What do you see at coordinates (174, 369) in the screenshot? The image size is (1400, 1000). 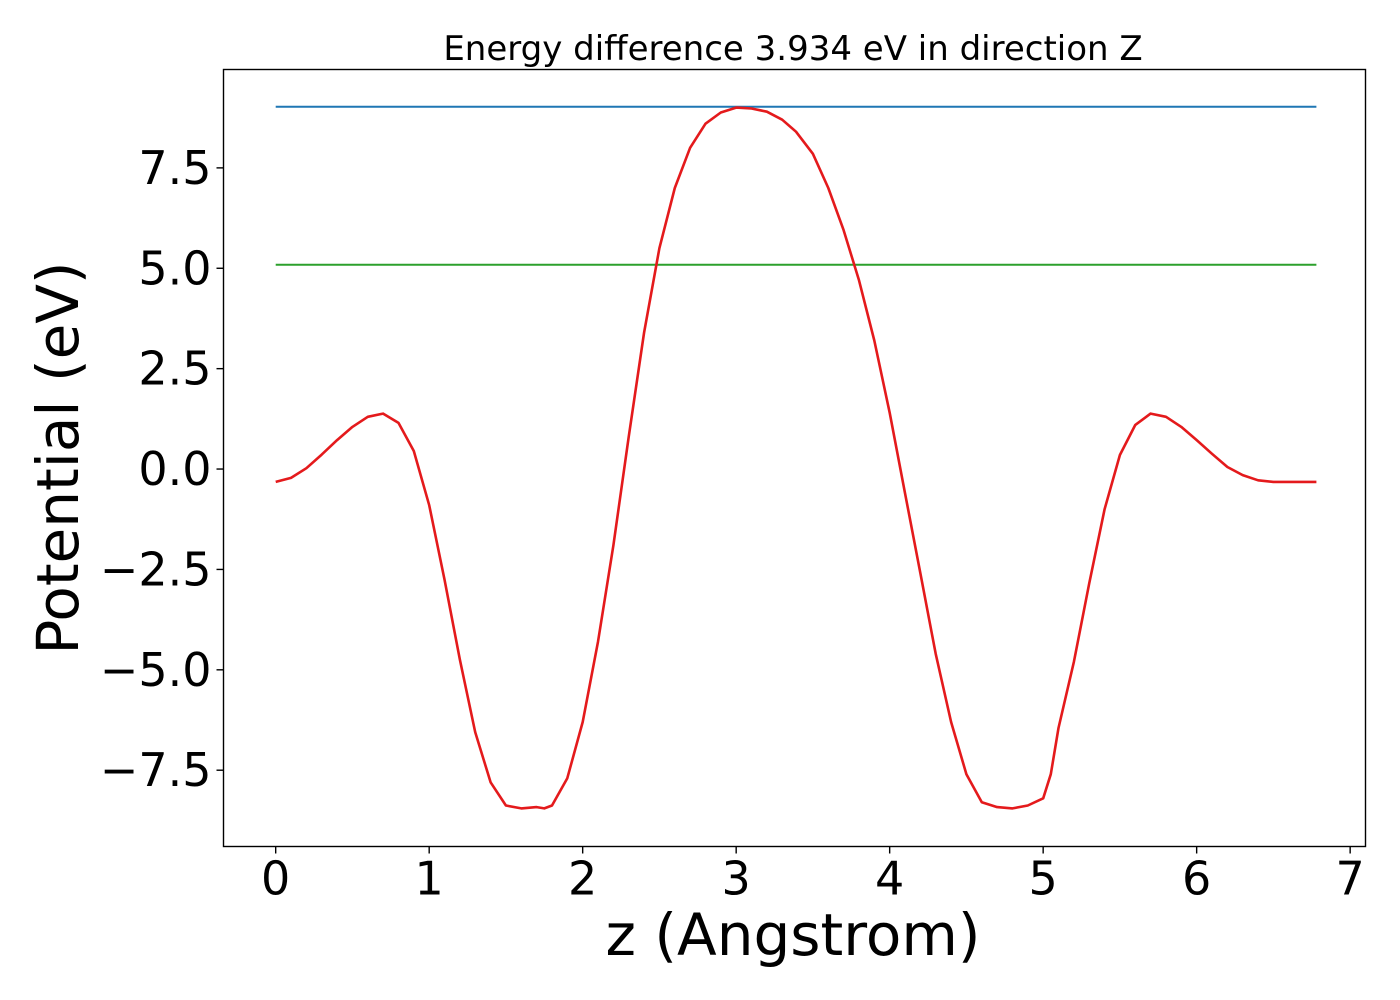 I see `y-tick-label: 2.5` at bounding box center [174, 369].